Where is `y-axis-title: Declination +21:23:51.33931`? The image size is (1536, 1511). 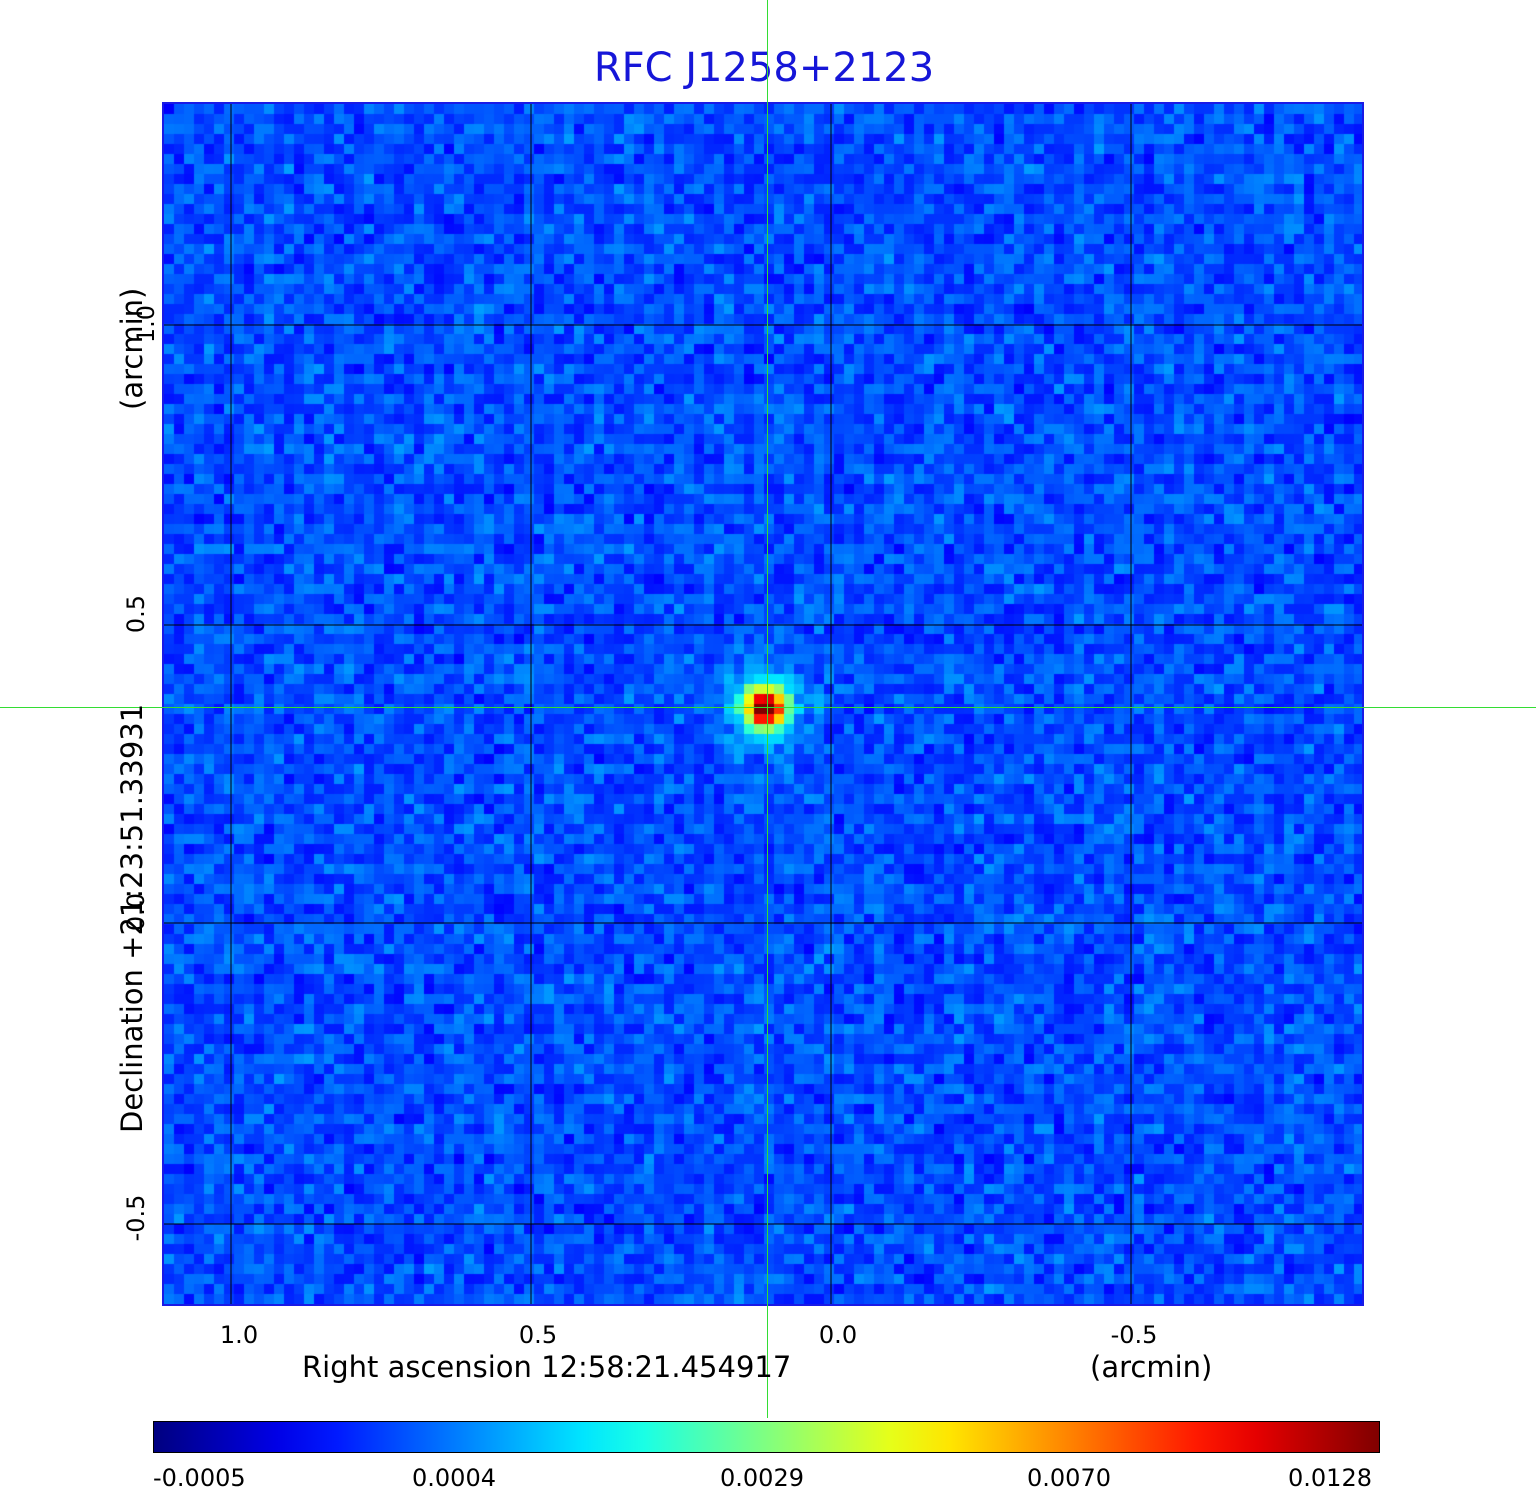
y-axis-title: Declination +21:23:51.33931 is located at coordinates (132, 918).